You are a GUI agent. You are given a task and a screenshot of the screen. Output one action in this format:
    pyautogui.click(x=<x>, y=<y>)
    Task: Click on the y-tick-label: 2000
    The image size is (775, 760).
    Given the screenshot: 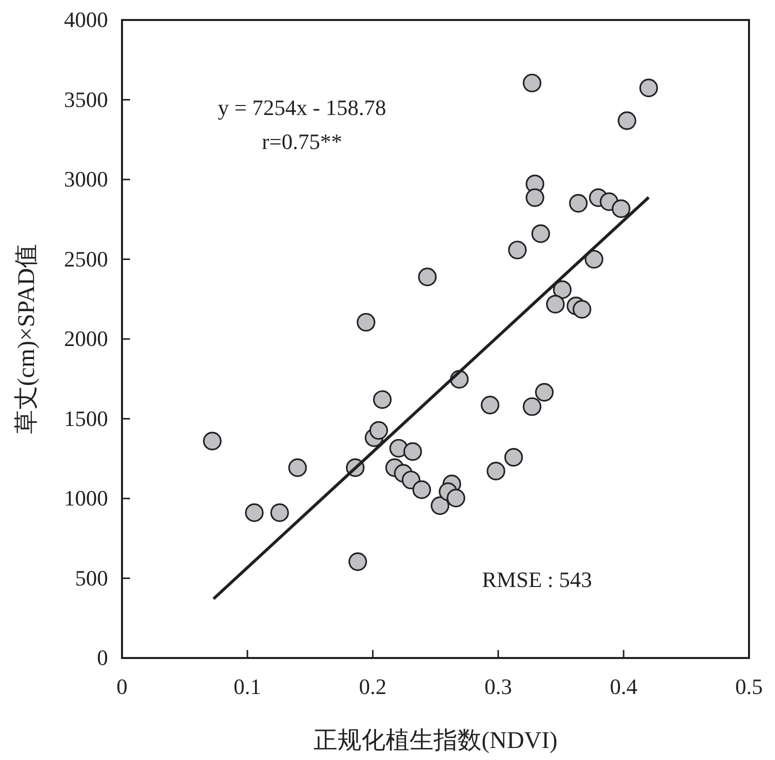 What is the action you would take?
    pyautogui.click(x=86, y=338)
    